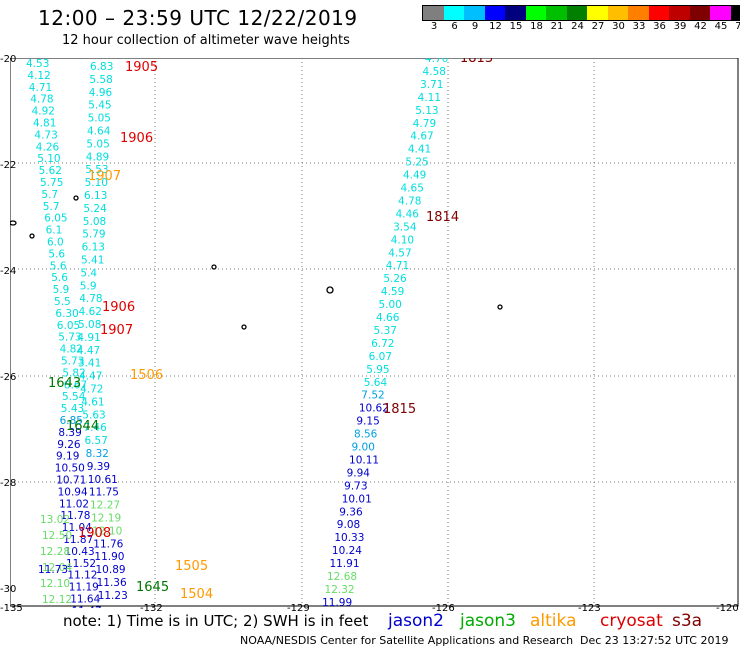 Image resolution: width=740 pixels, height=650 pixels. What do you see at coordinates (475, 26) in the screenshot?
I see `legend-tick: 9` at bounding box center [475, 26].